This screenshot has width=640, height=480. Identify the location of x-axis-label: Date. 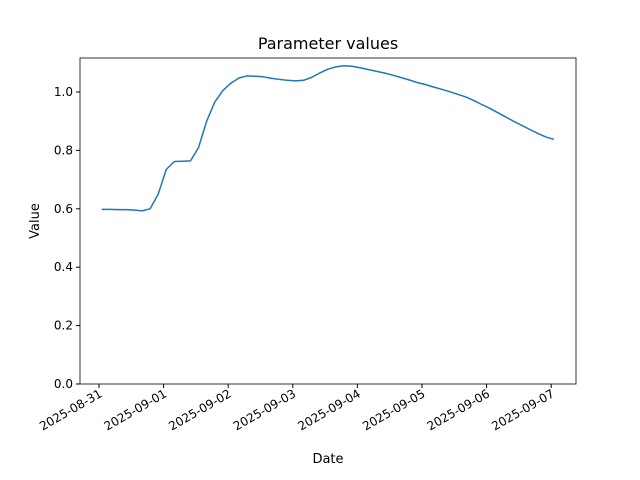
(327, 459).